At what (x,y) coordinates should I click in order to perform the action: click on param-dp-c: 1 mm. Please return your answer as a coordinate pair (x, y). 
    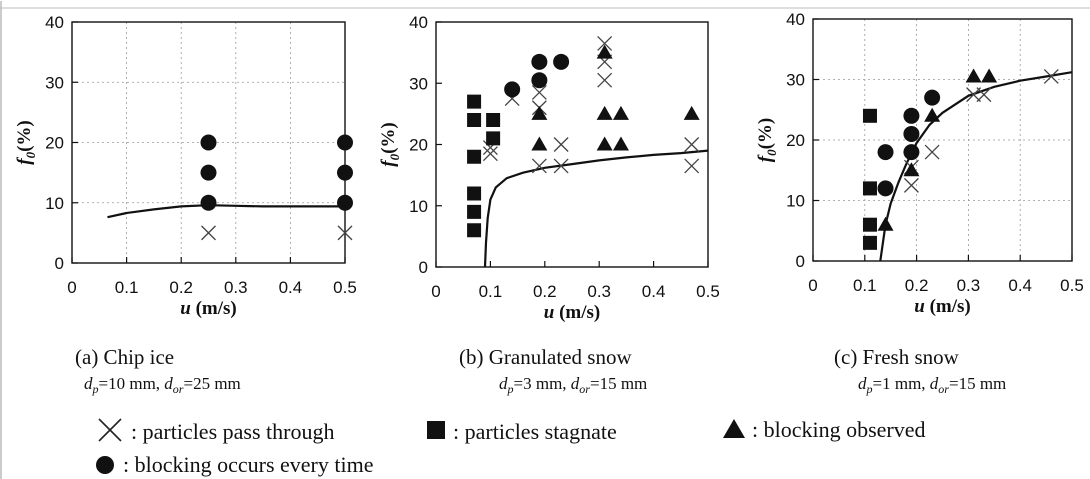
    Looking at the image, I should click on (901, 383).